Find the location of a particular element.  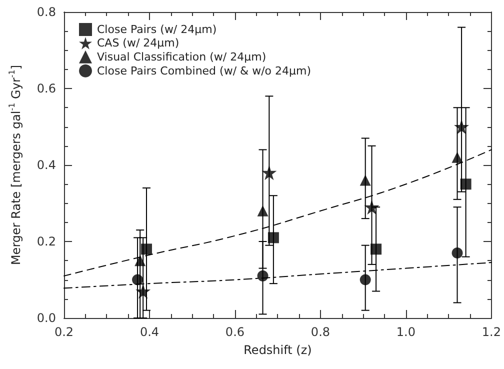

y-tick-label: 0.4 is located at coordinates (46, 165).